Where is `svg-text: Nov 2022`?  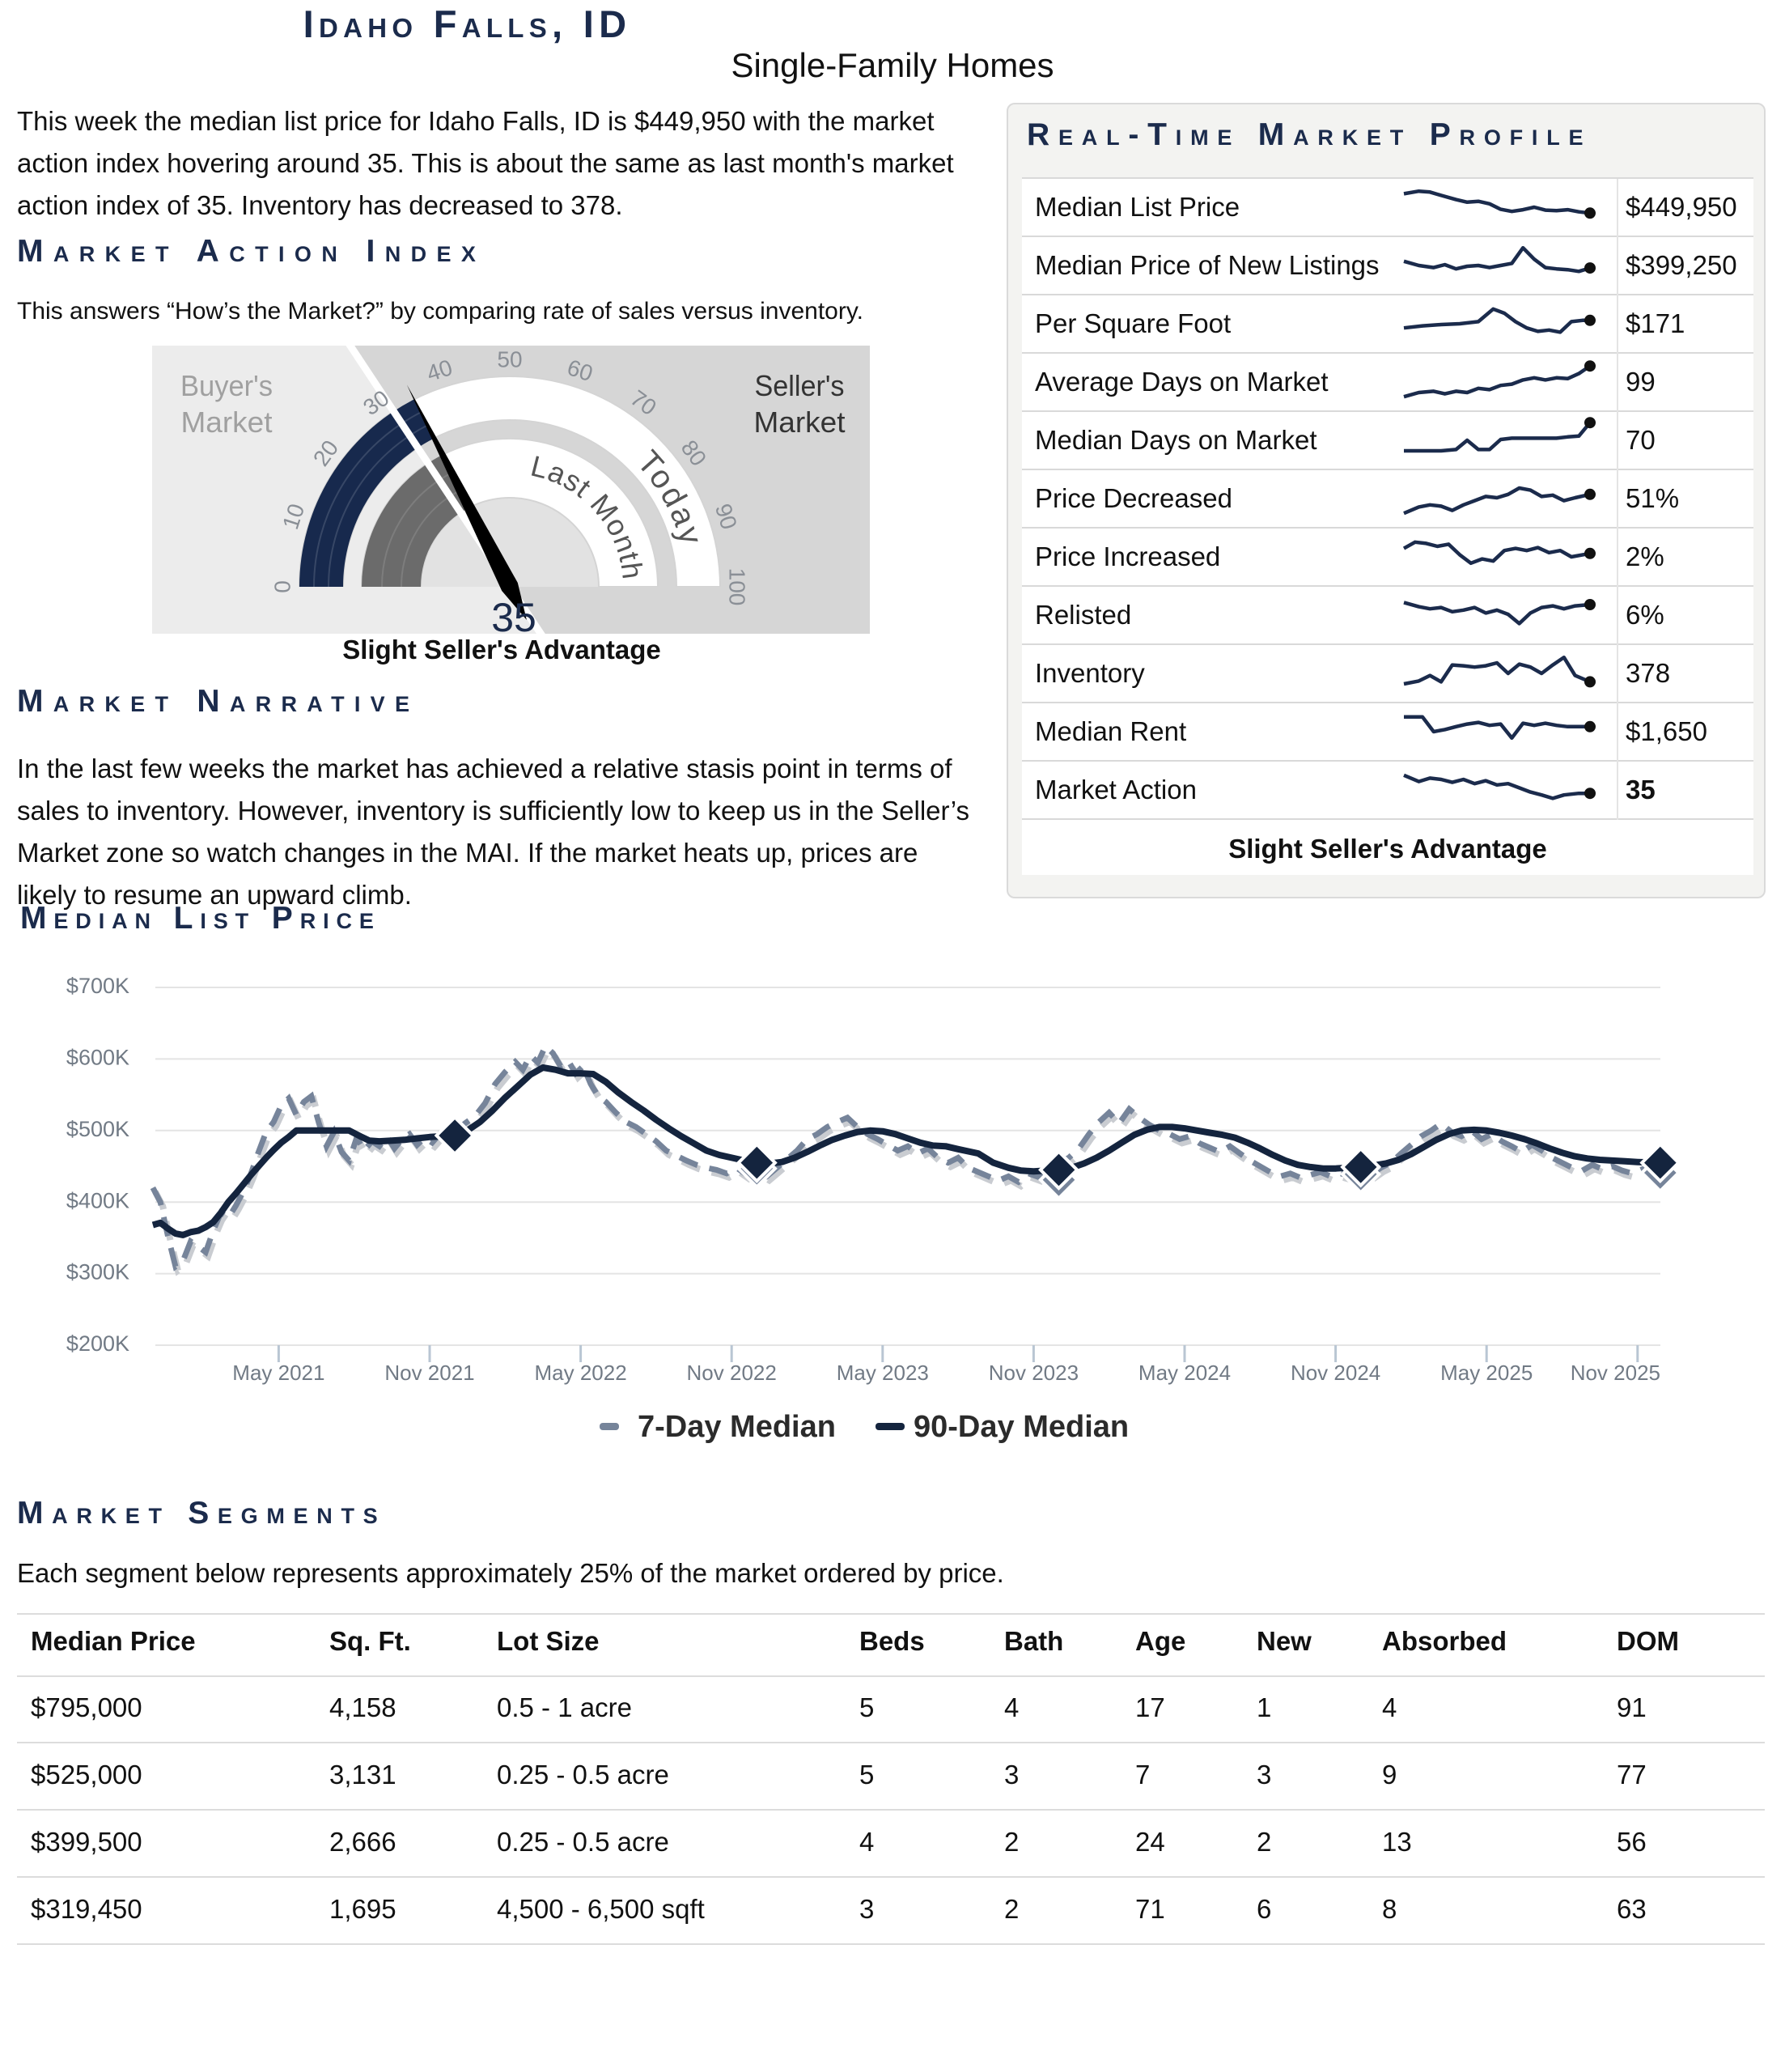 svg-text: Nov 2022 is located at coordinates (732, 1373).